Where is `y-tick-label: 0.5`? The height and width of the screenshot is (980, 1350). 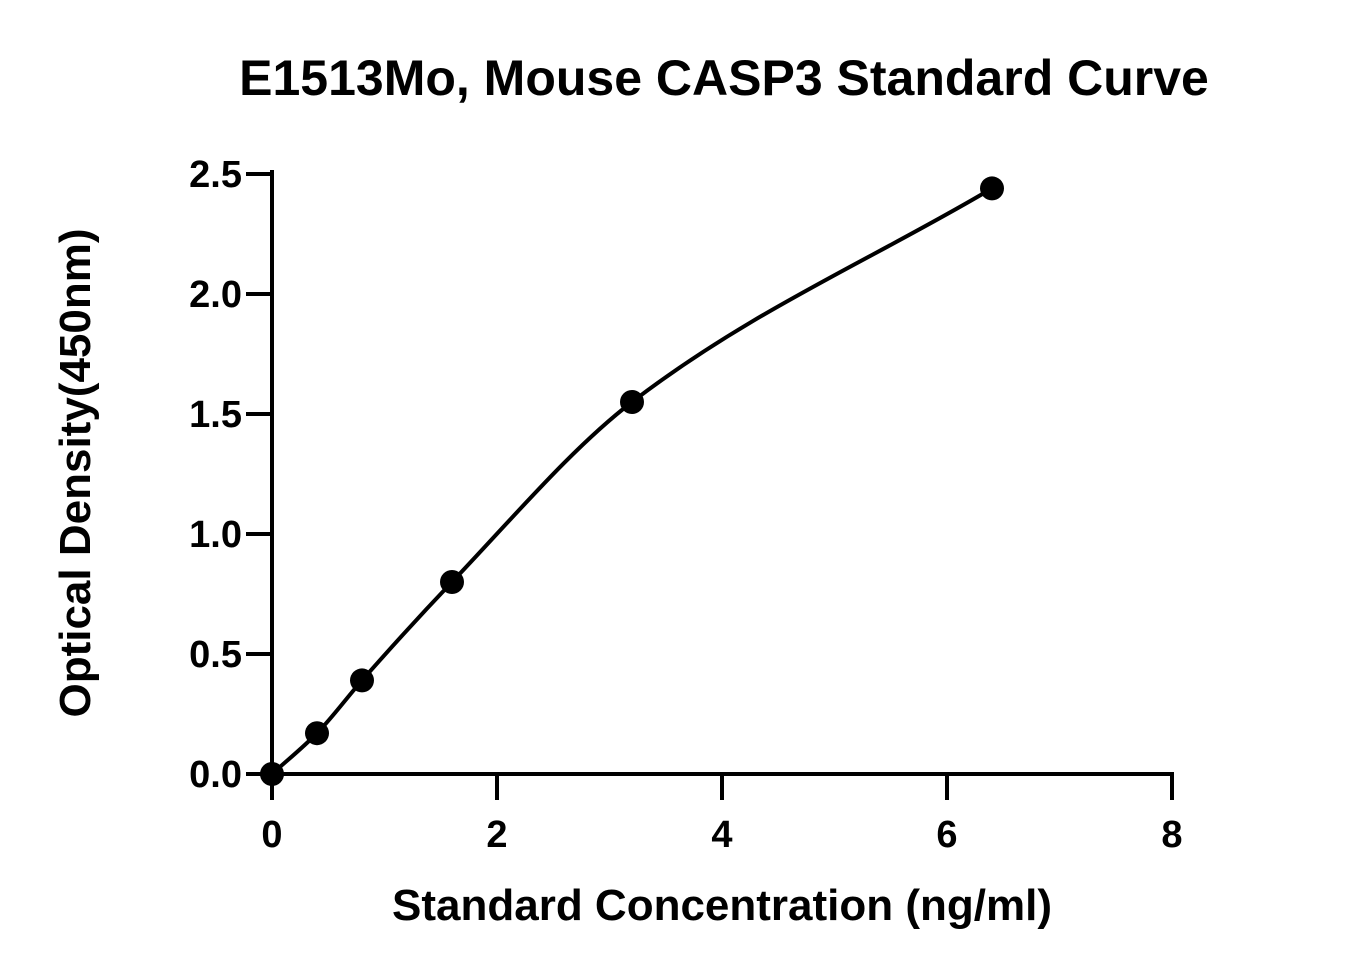 y-tick-label: 0.5 is located at coordinates (215, 655).